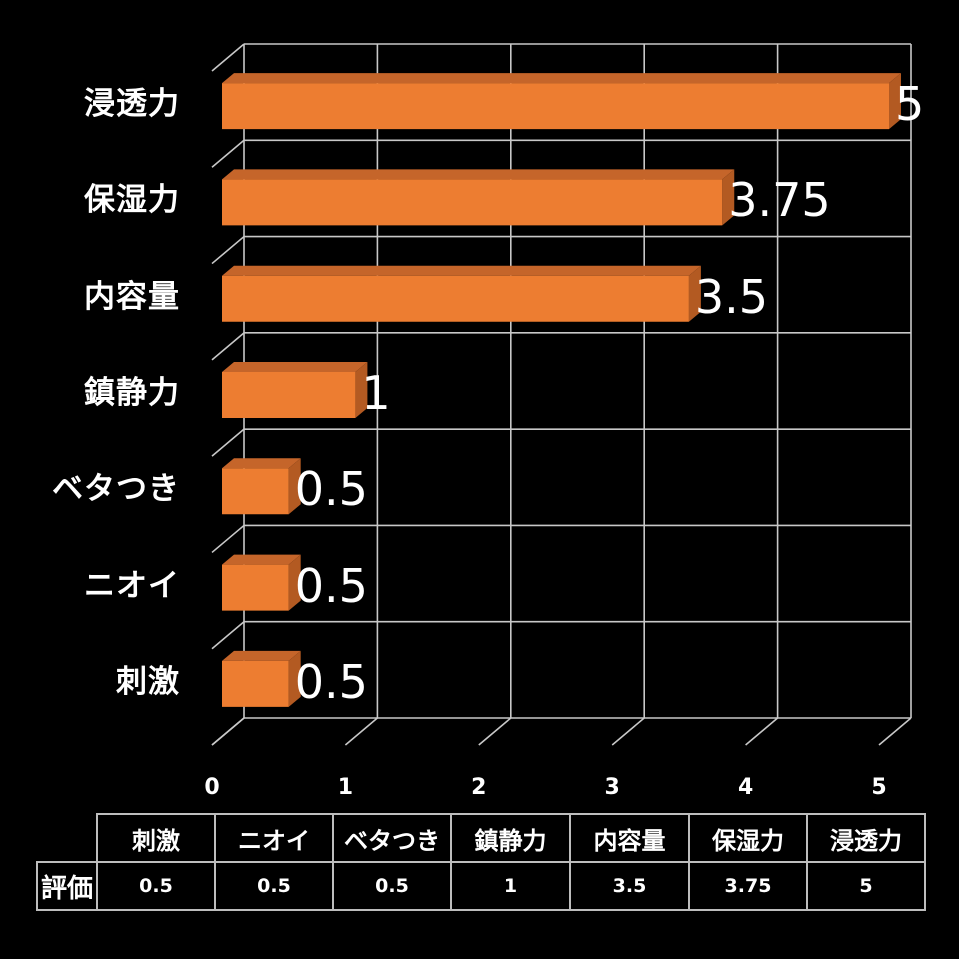 This screenshot has height=959, width=959. What do you see at coordinates (132, 104) in the screenshot?
I see `category-label: 浸透力` at bounding box center [132, 104].